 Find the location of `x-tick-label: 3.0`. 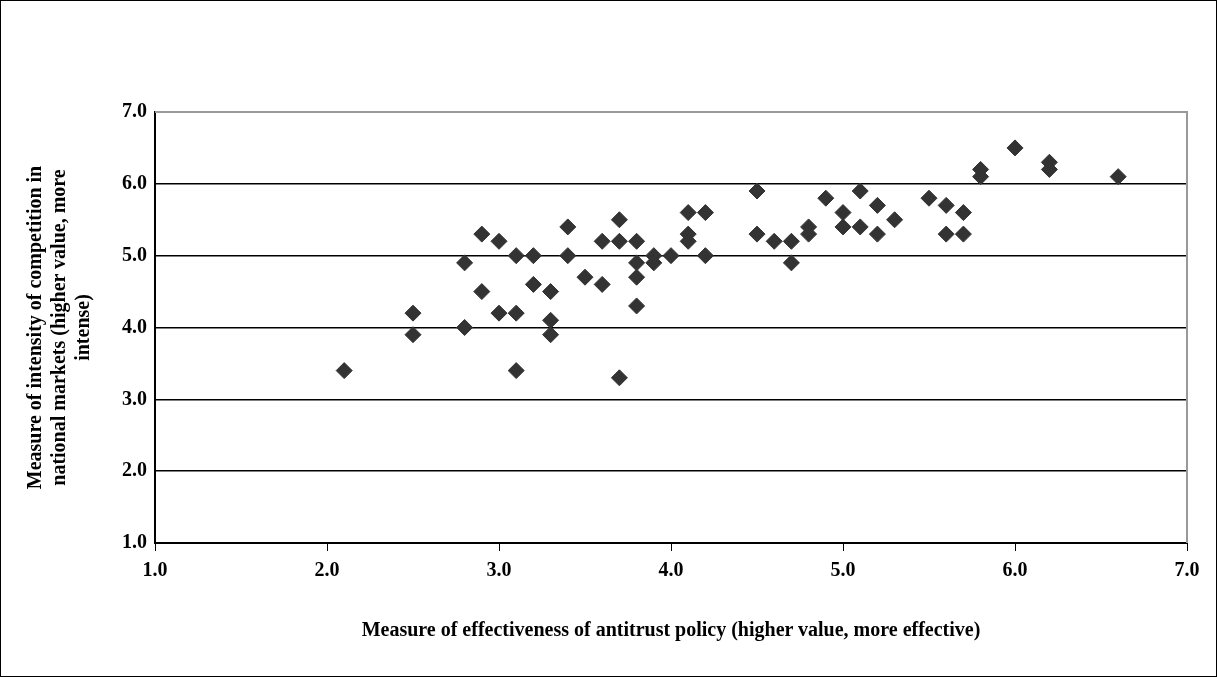

x-tick-label: 3.0 is located at coordinates (499, 569).